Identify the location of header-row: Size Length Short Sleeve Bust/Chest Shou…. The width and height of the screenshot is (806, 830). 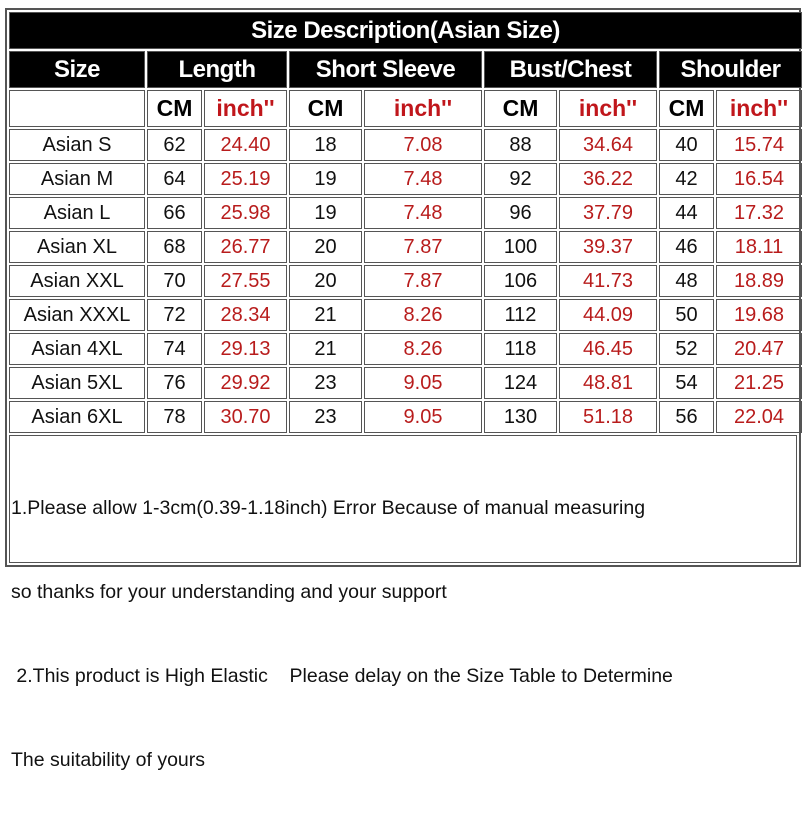
(405, 69).